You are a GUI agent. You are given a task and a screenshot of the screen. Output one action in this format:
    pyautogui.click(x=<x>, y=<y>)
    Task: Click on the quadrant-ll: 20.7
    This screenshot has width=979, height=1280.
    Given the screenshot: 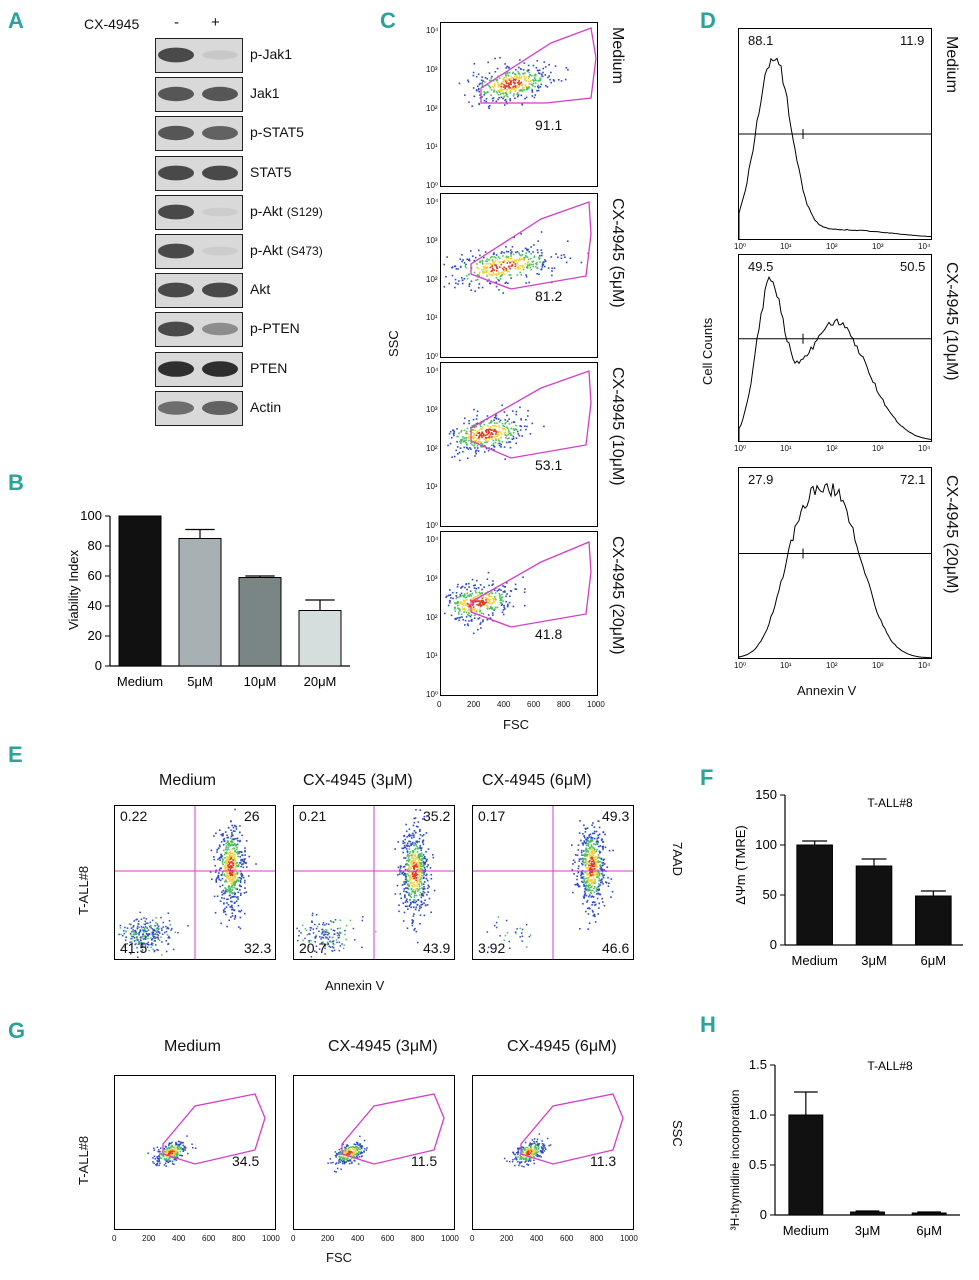 What is the action you would take?
    pyautogui.click(x=313, y=948)
    